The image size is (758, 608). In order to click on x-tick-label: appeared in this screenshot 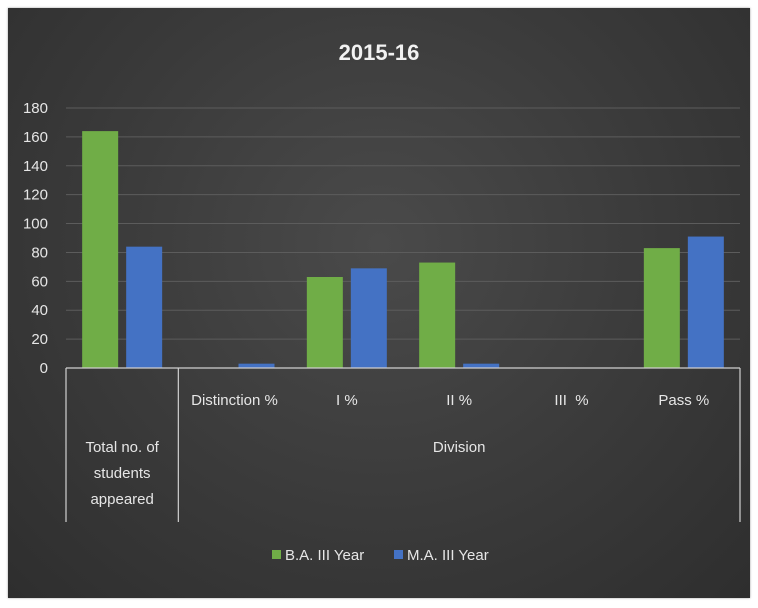, I will do `click(121, 499)`.